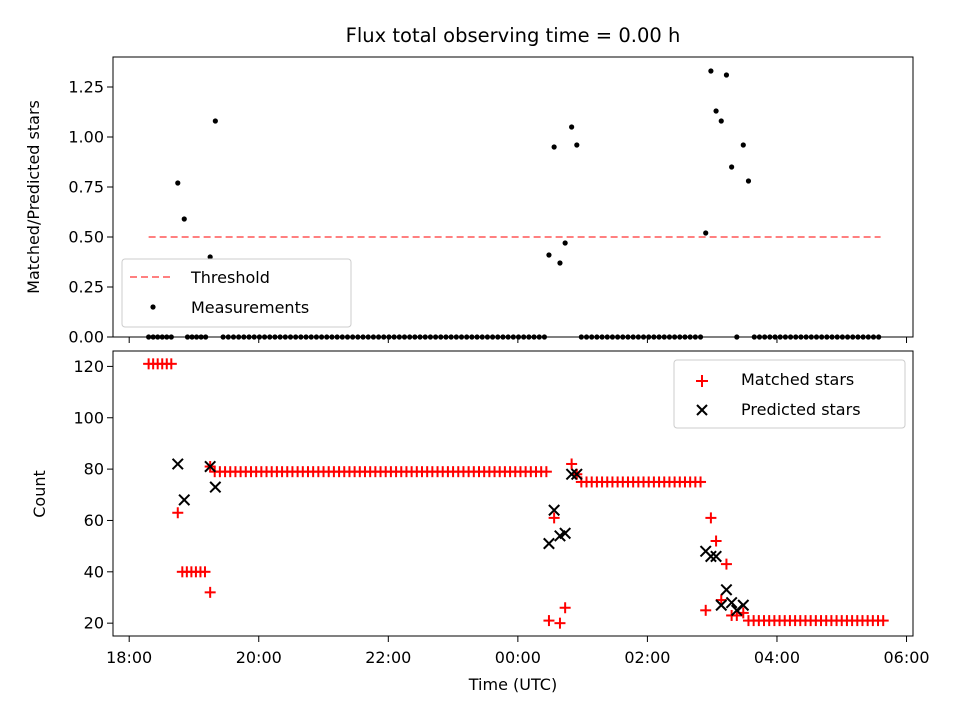 Image resolution: width=960 pixels, height=720 pixels. Describe the element at coordinates (86, 137) in the screenshot. I see `top-y-tick-label: 1.00` at that location.